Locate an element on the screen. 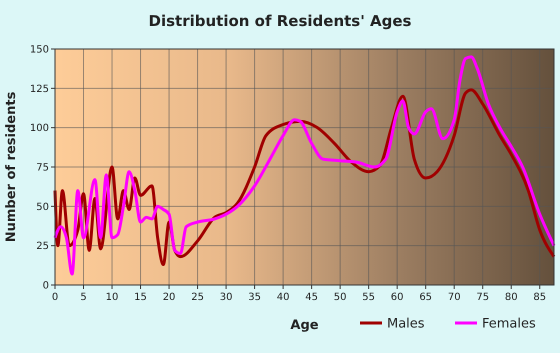 The width and height of the screenshot is (560, 353). x-tick-label: 80 is located at coordinates (511, 297).